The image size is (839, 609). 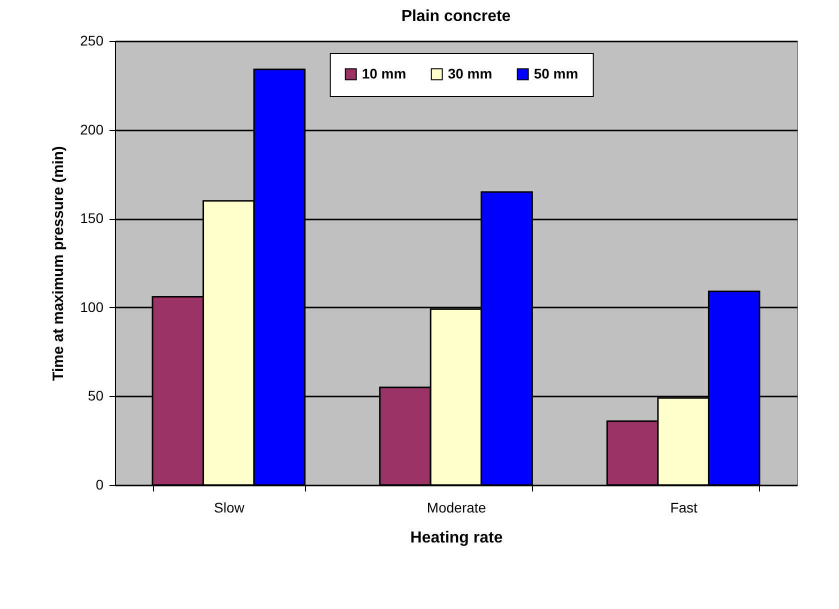 I want to click on y-tick-label: 200, so click(x=92, y=129).